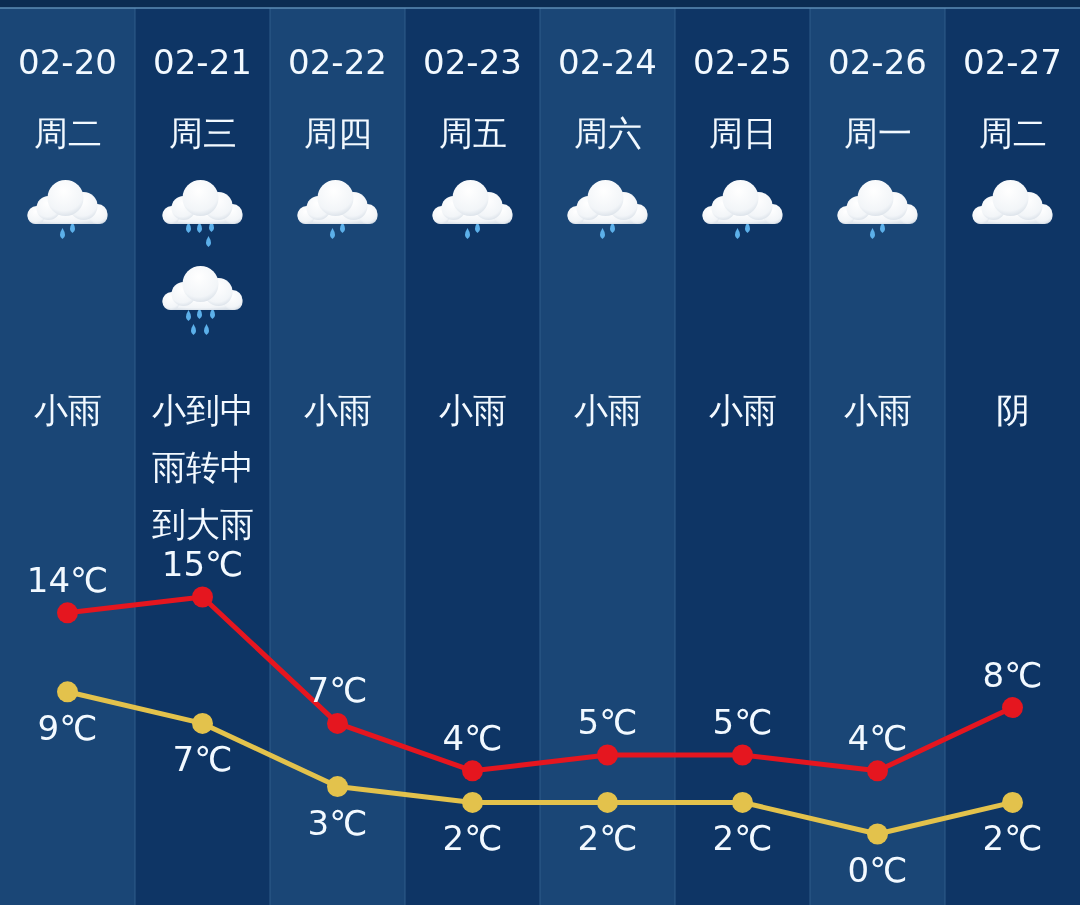  I want to click on data-label: 0℃, so click(877, 870).